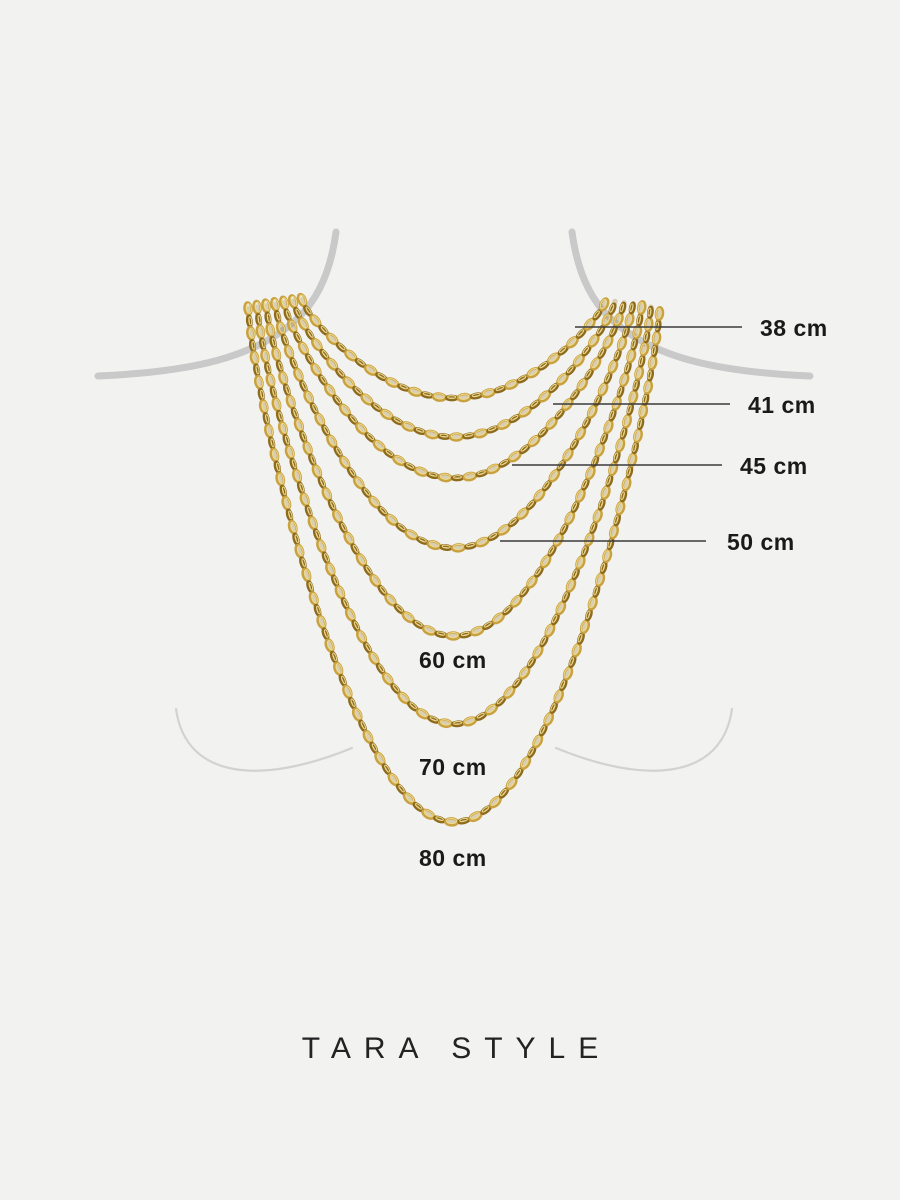  I want to click on size-label-45: 45 cm, so click(774, 466).